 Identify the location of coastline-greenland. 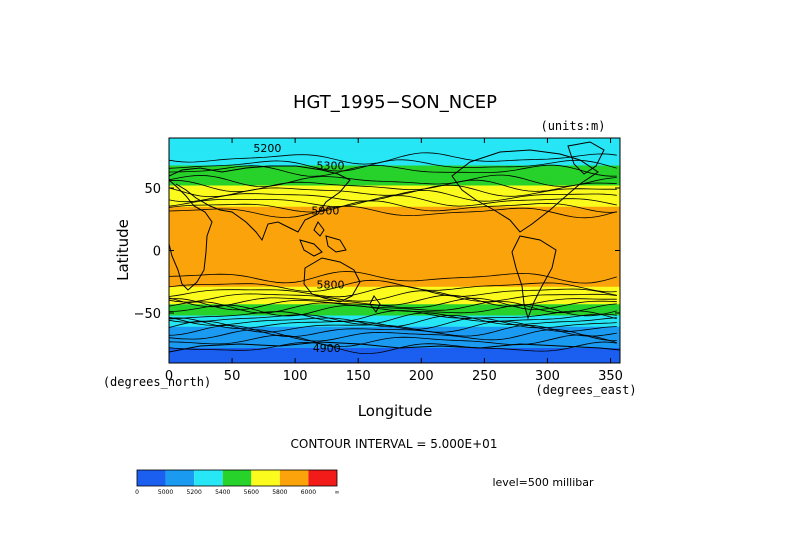
(586, 158).